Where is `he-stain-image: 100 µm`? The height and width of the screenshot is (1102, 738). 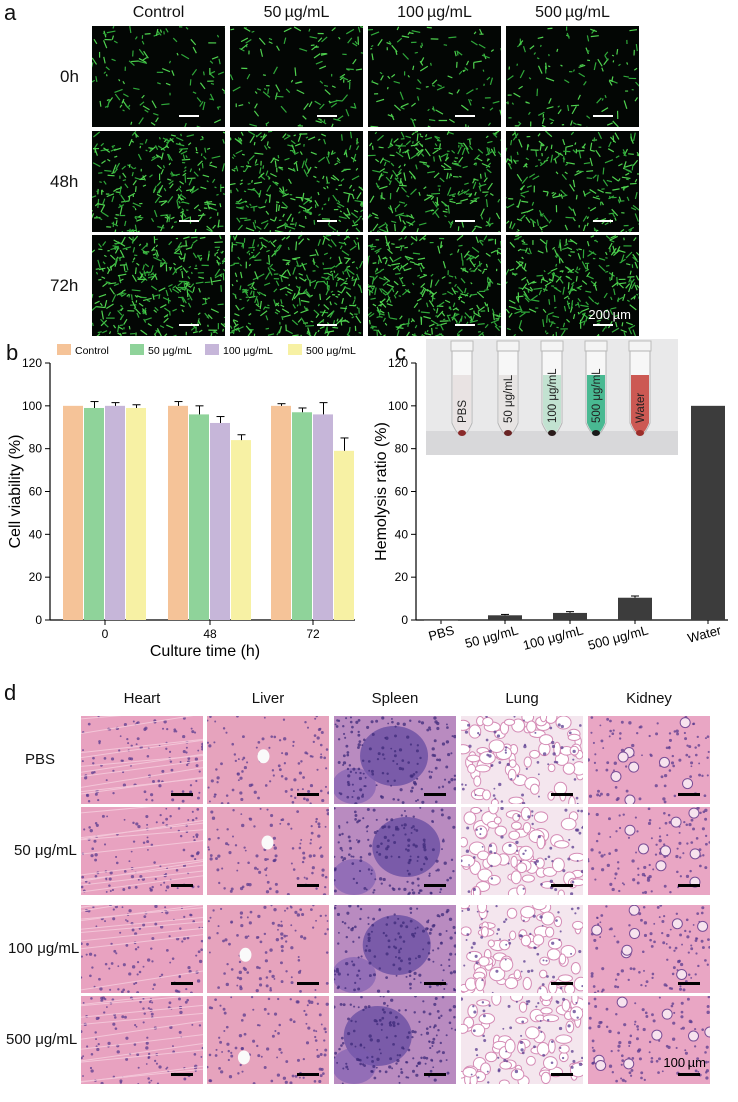 he-stain-image: 100 µm is located at coordinates (649, 1040).